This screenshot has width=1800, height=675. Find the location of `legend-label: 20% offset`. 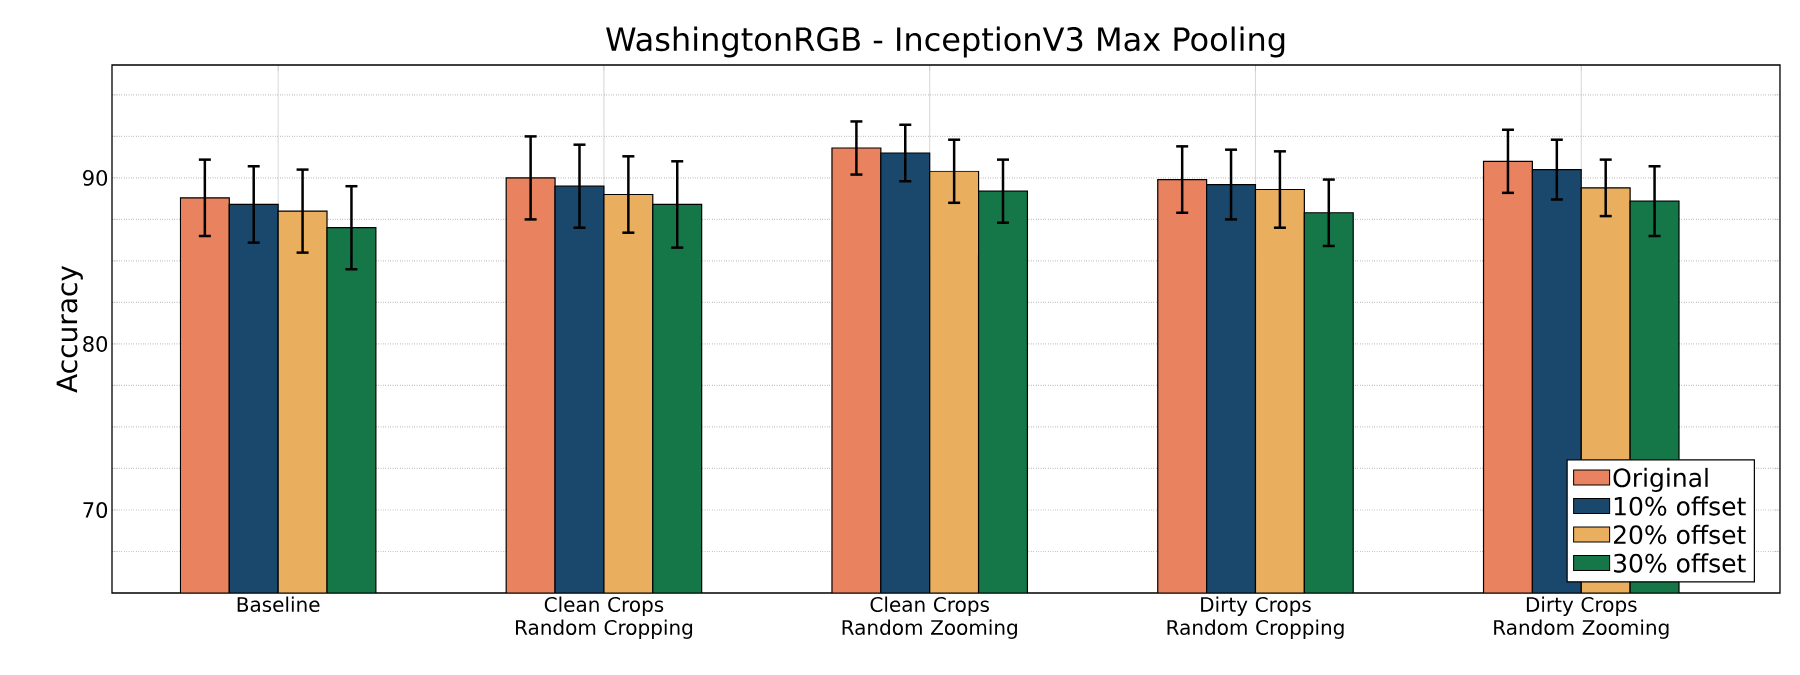

legend-label: 20% offset is located at coordinates (1679, 534).